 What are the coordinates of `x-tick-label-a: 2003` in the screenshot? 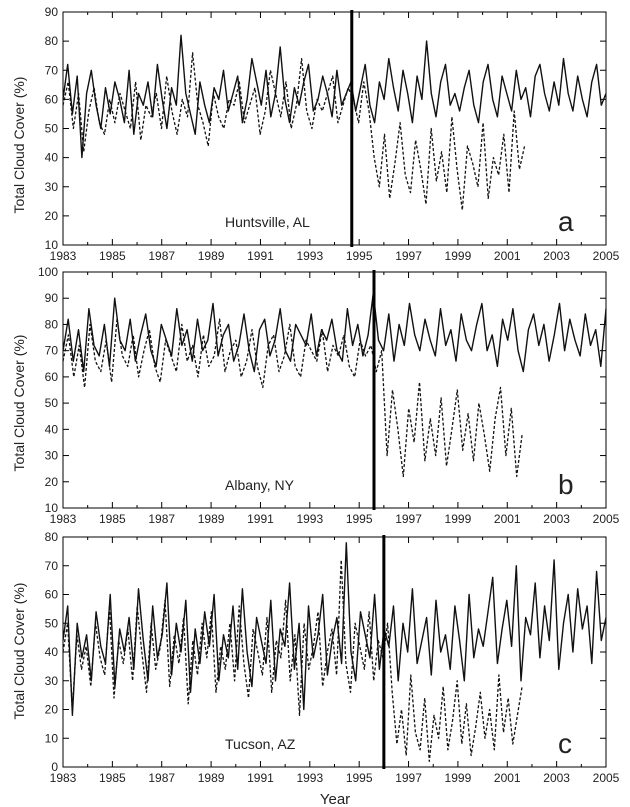 It's located at (556, 256).